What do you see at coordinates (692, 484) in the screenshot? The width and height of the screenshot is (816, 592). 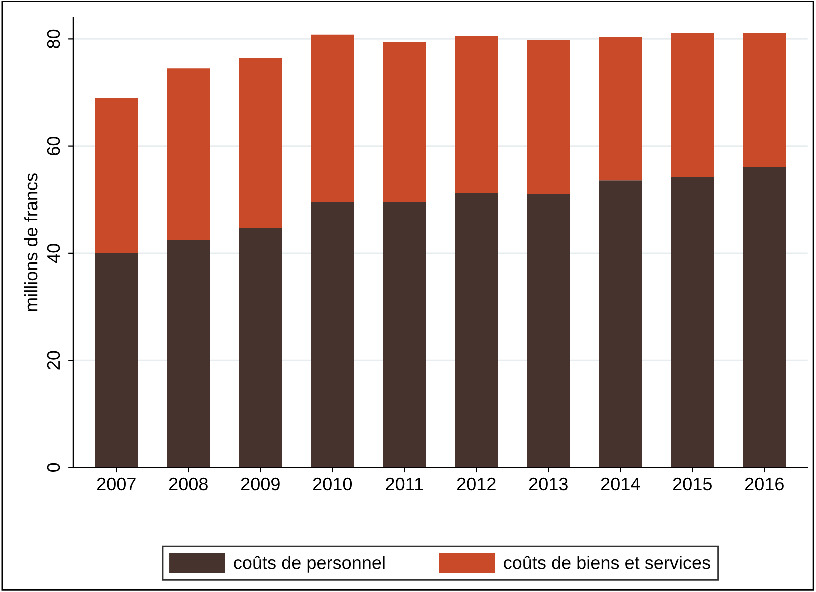 I see `x-tick-label: 2015` at bounding box center [692, 484].